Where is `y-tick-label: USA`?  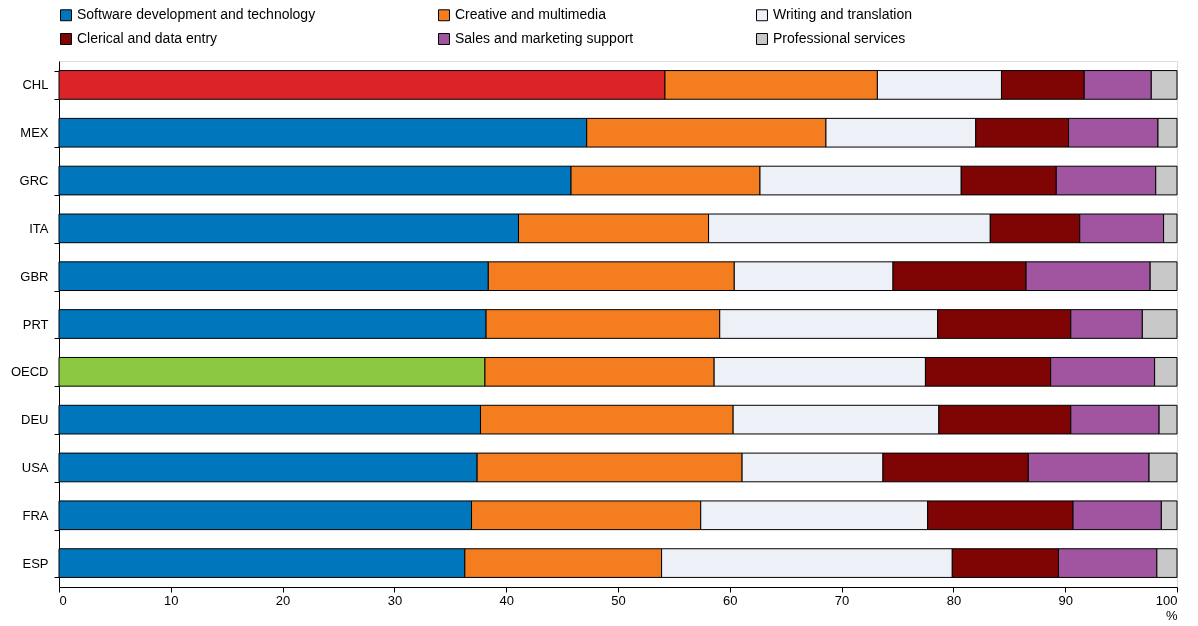
y-tick-label: USA is located at coordinates (35, 467).